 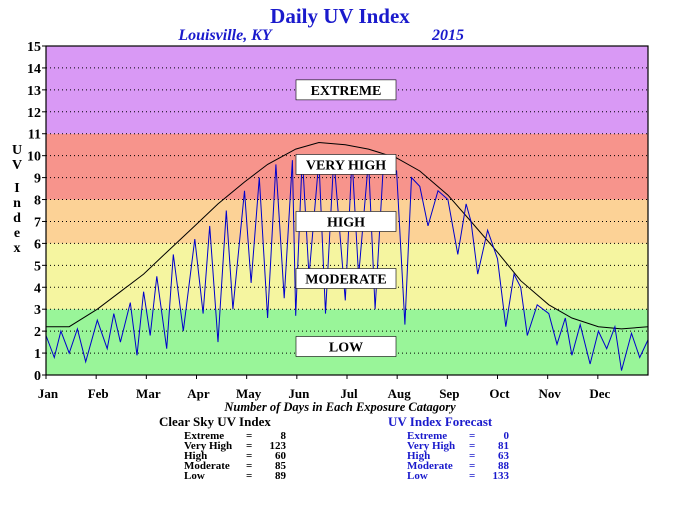 I want to click on y-tick-label: 15, so click(x=34, y=47).